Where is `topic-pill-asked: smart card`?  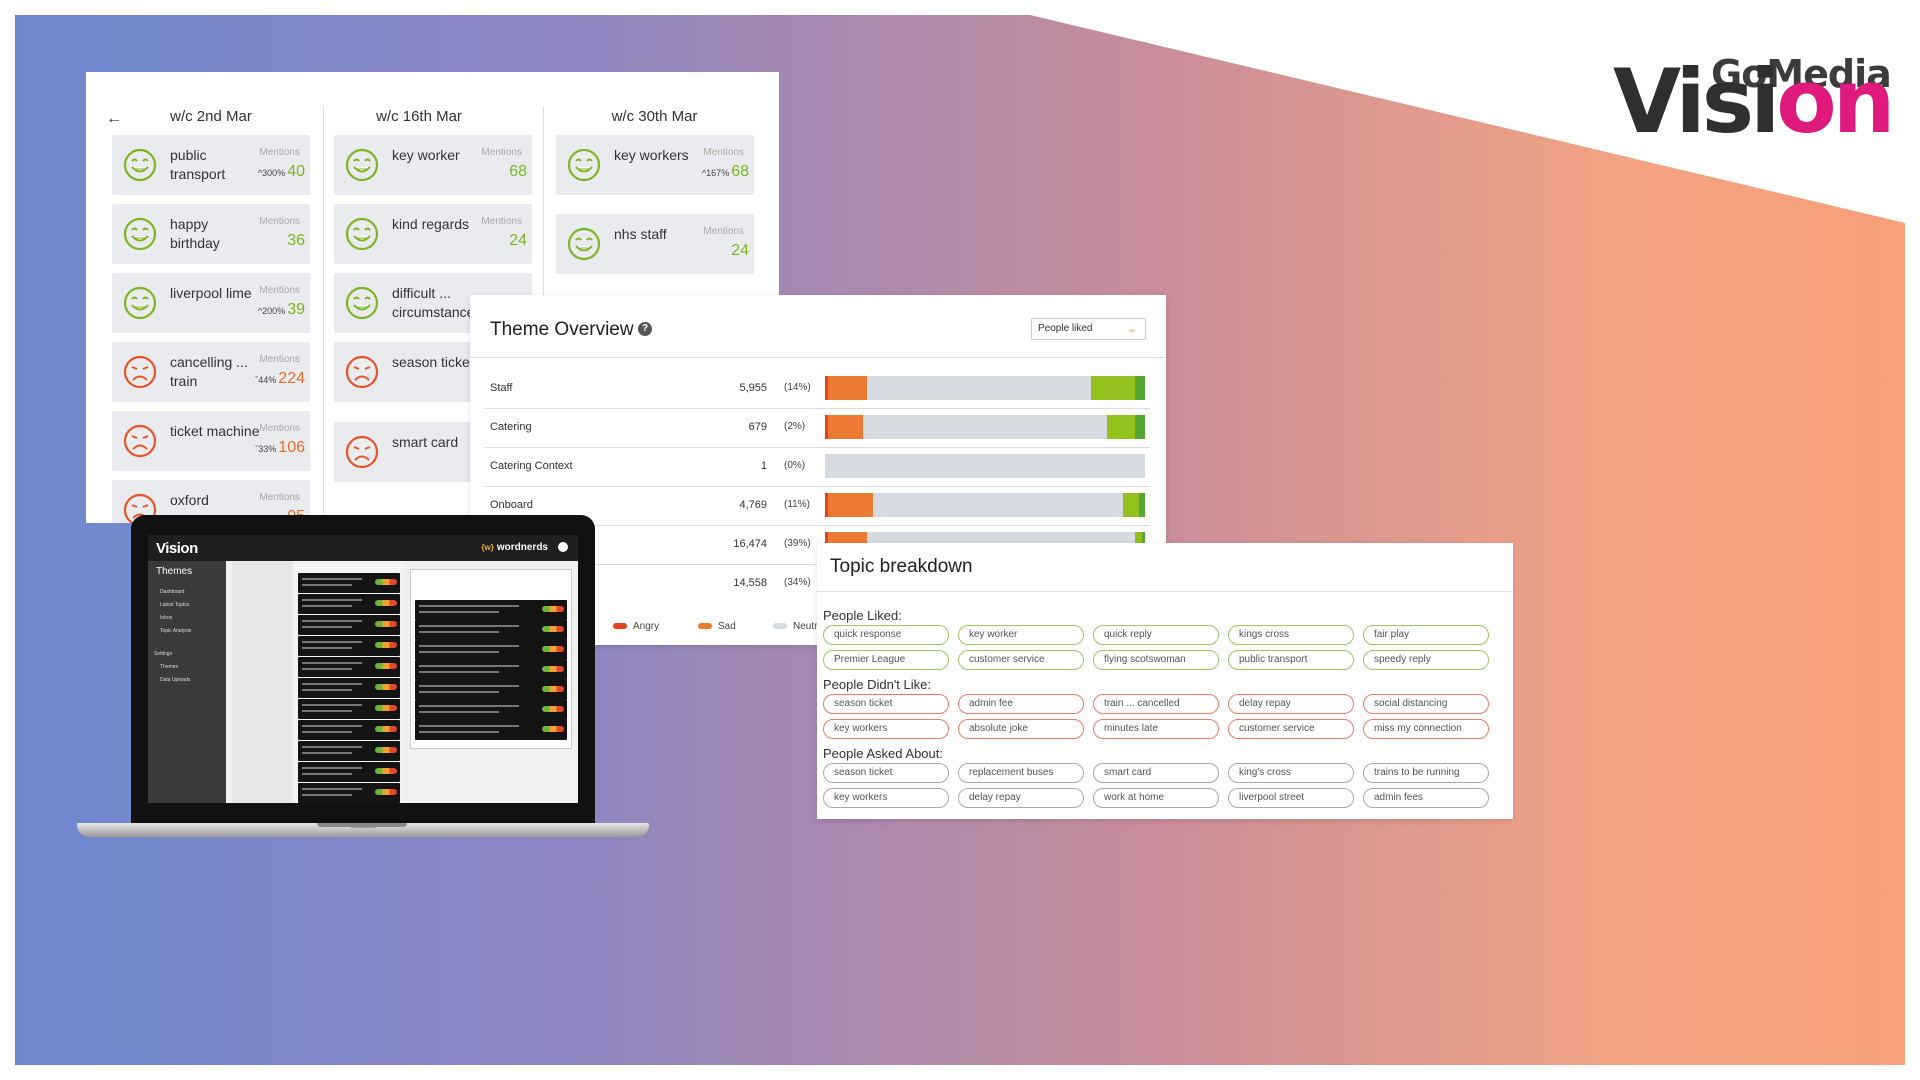 topic-pill-asked: smart card is located at coordinates (1156, 773).